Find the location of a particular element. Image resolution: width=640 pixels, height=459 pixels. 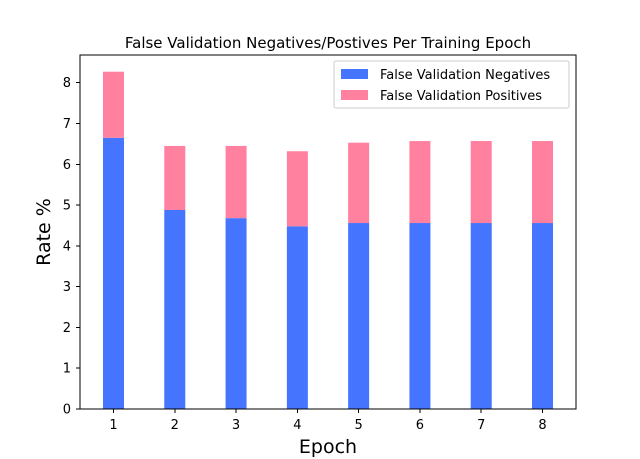

y-tick-label: 0 is located at coordinates (67, 410).